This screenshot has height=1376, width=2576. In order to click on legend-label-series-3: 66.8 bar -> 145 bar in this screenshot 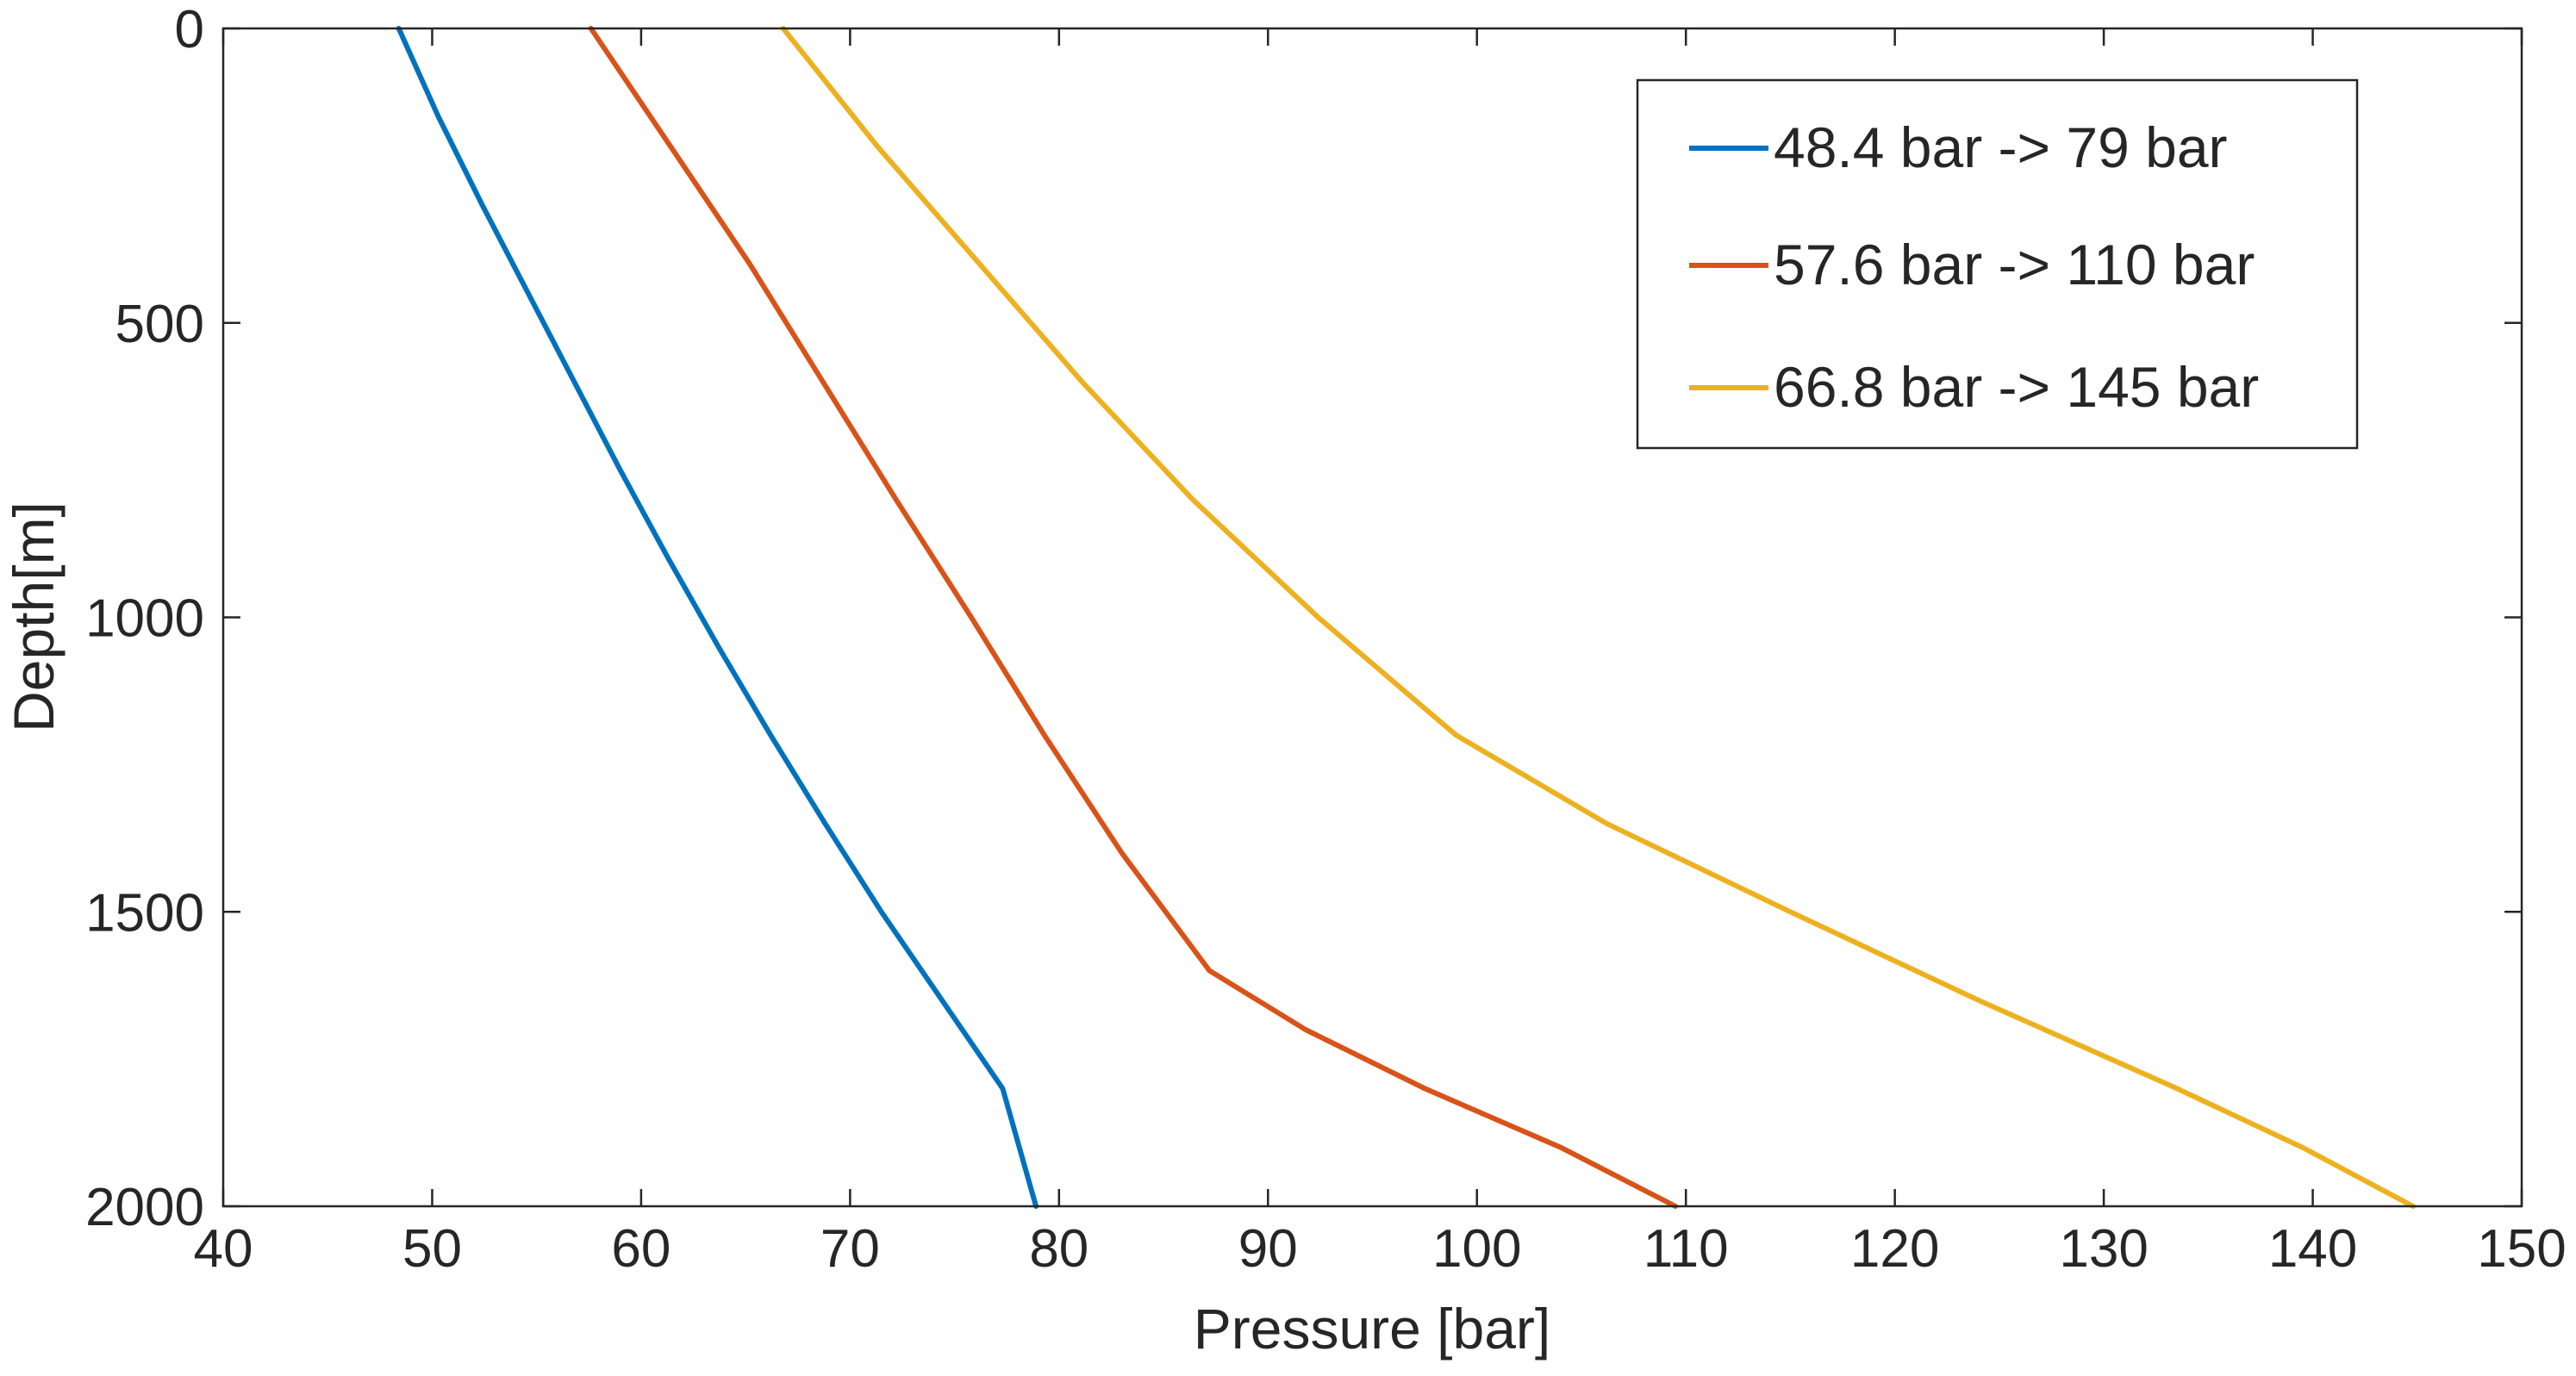, I will do `click(2016, 387)`.